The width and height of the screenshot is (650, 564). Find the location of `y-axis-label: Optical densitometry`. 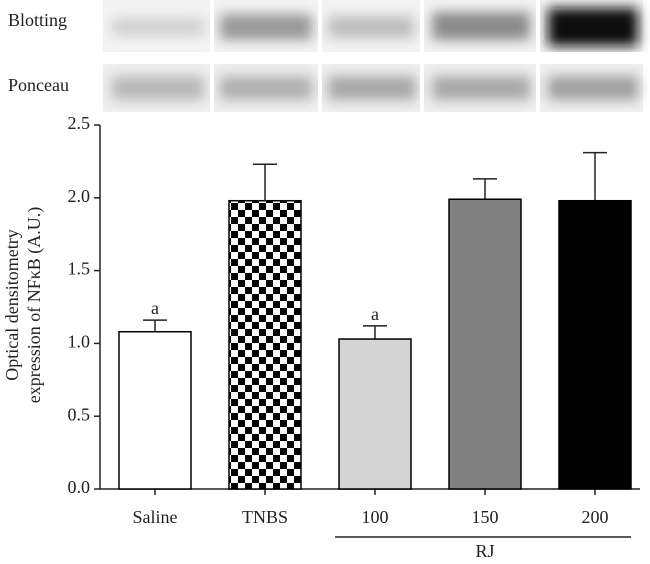

y-axis-label: Optical densitometry is located at coordinates (12, 304).